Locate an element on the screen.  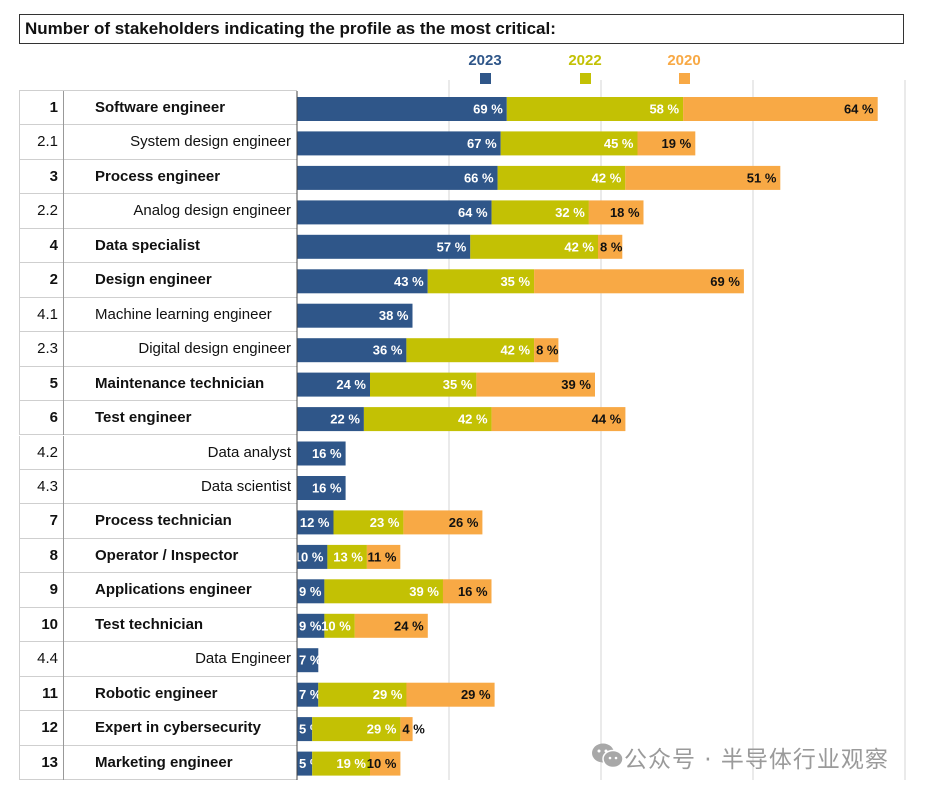
table-row: 4.2 Data analyst is located at coordinates (158, 452).